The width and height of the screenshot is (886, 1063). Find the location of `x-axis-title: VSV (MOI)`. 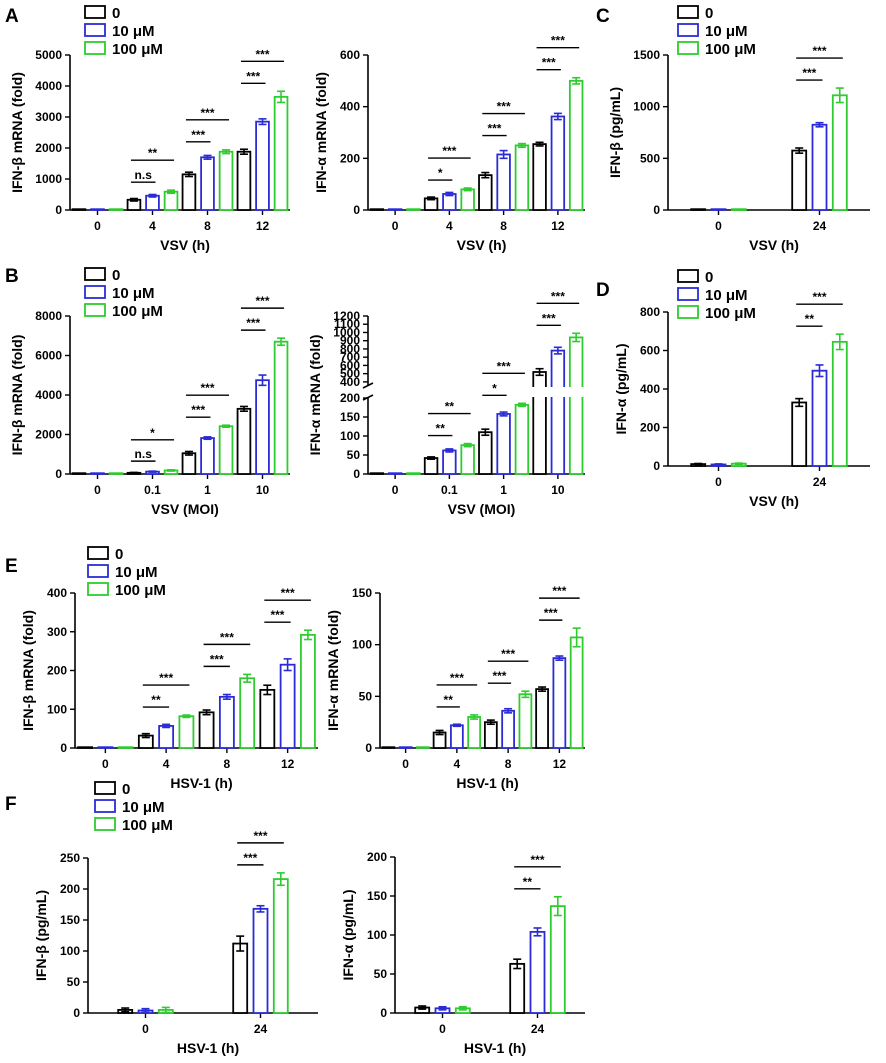

x-axis-title: VSV (MOI) is located at coordinates (482, 509).